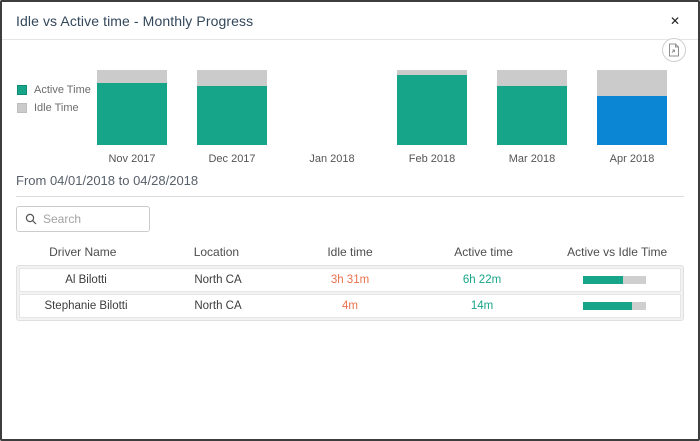 The width and height of the screenshot is (700, 441). Describe the element at coordinates (232, 159) in the screenshot. I see `bar-category-label: Dec 2017` at that location.